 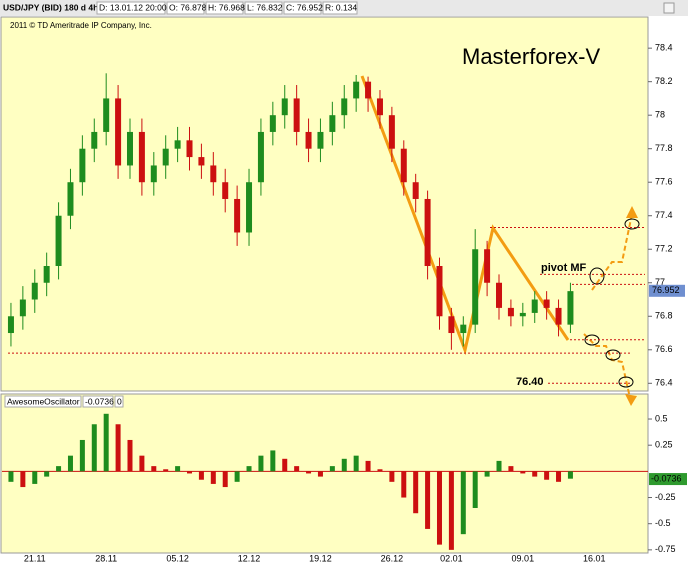 I want to click on oscillator-value: -0.0736, so click(x=99, y=401).